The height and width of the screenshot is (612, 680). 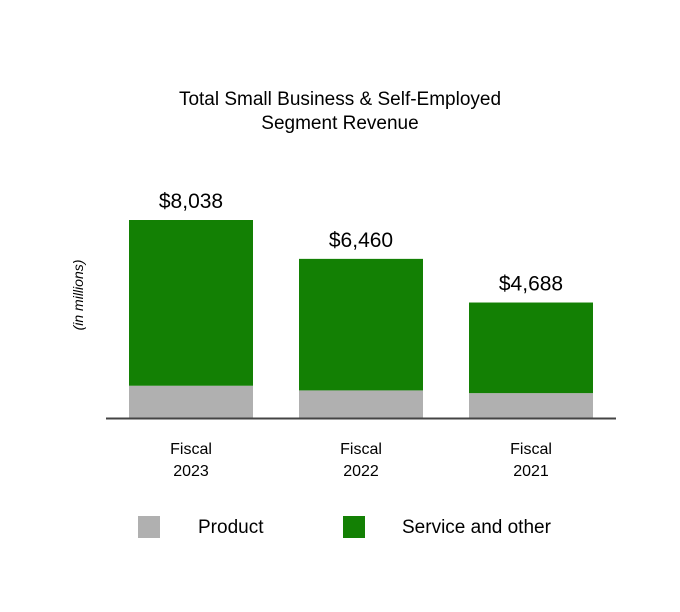 What do you see at coordinates (361, 471) in the screenshot?
I see `x-tick-label-line2-2022: 2022` at bounding box center [361, 471].